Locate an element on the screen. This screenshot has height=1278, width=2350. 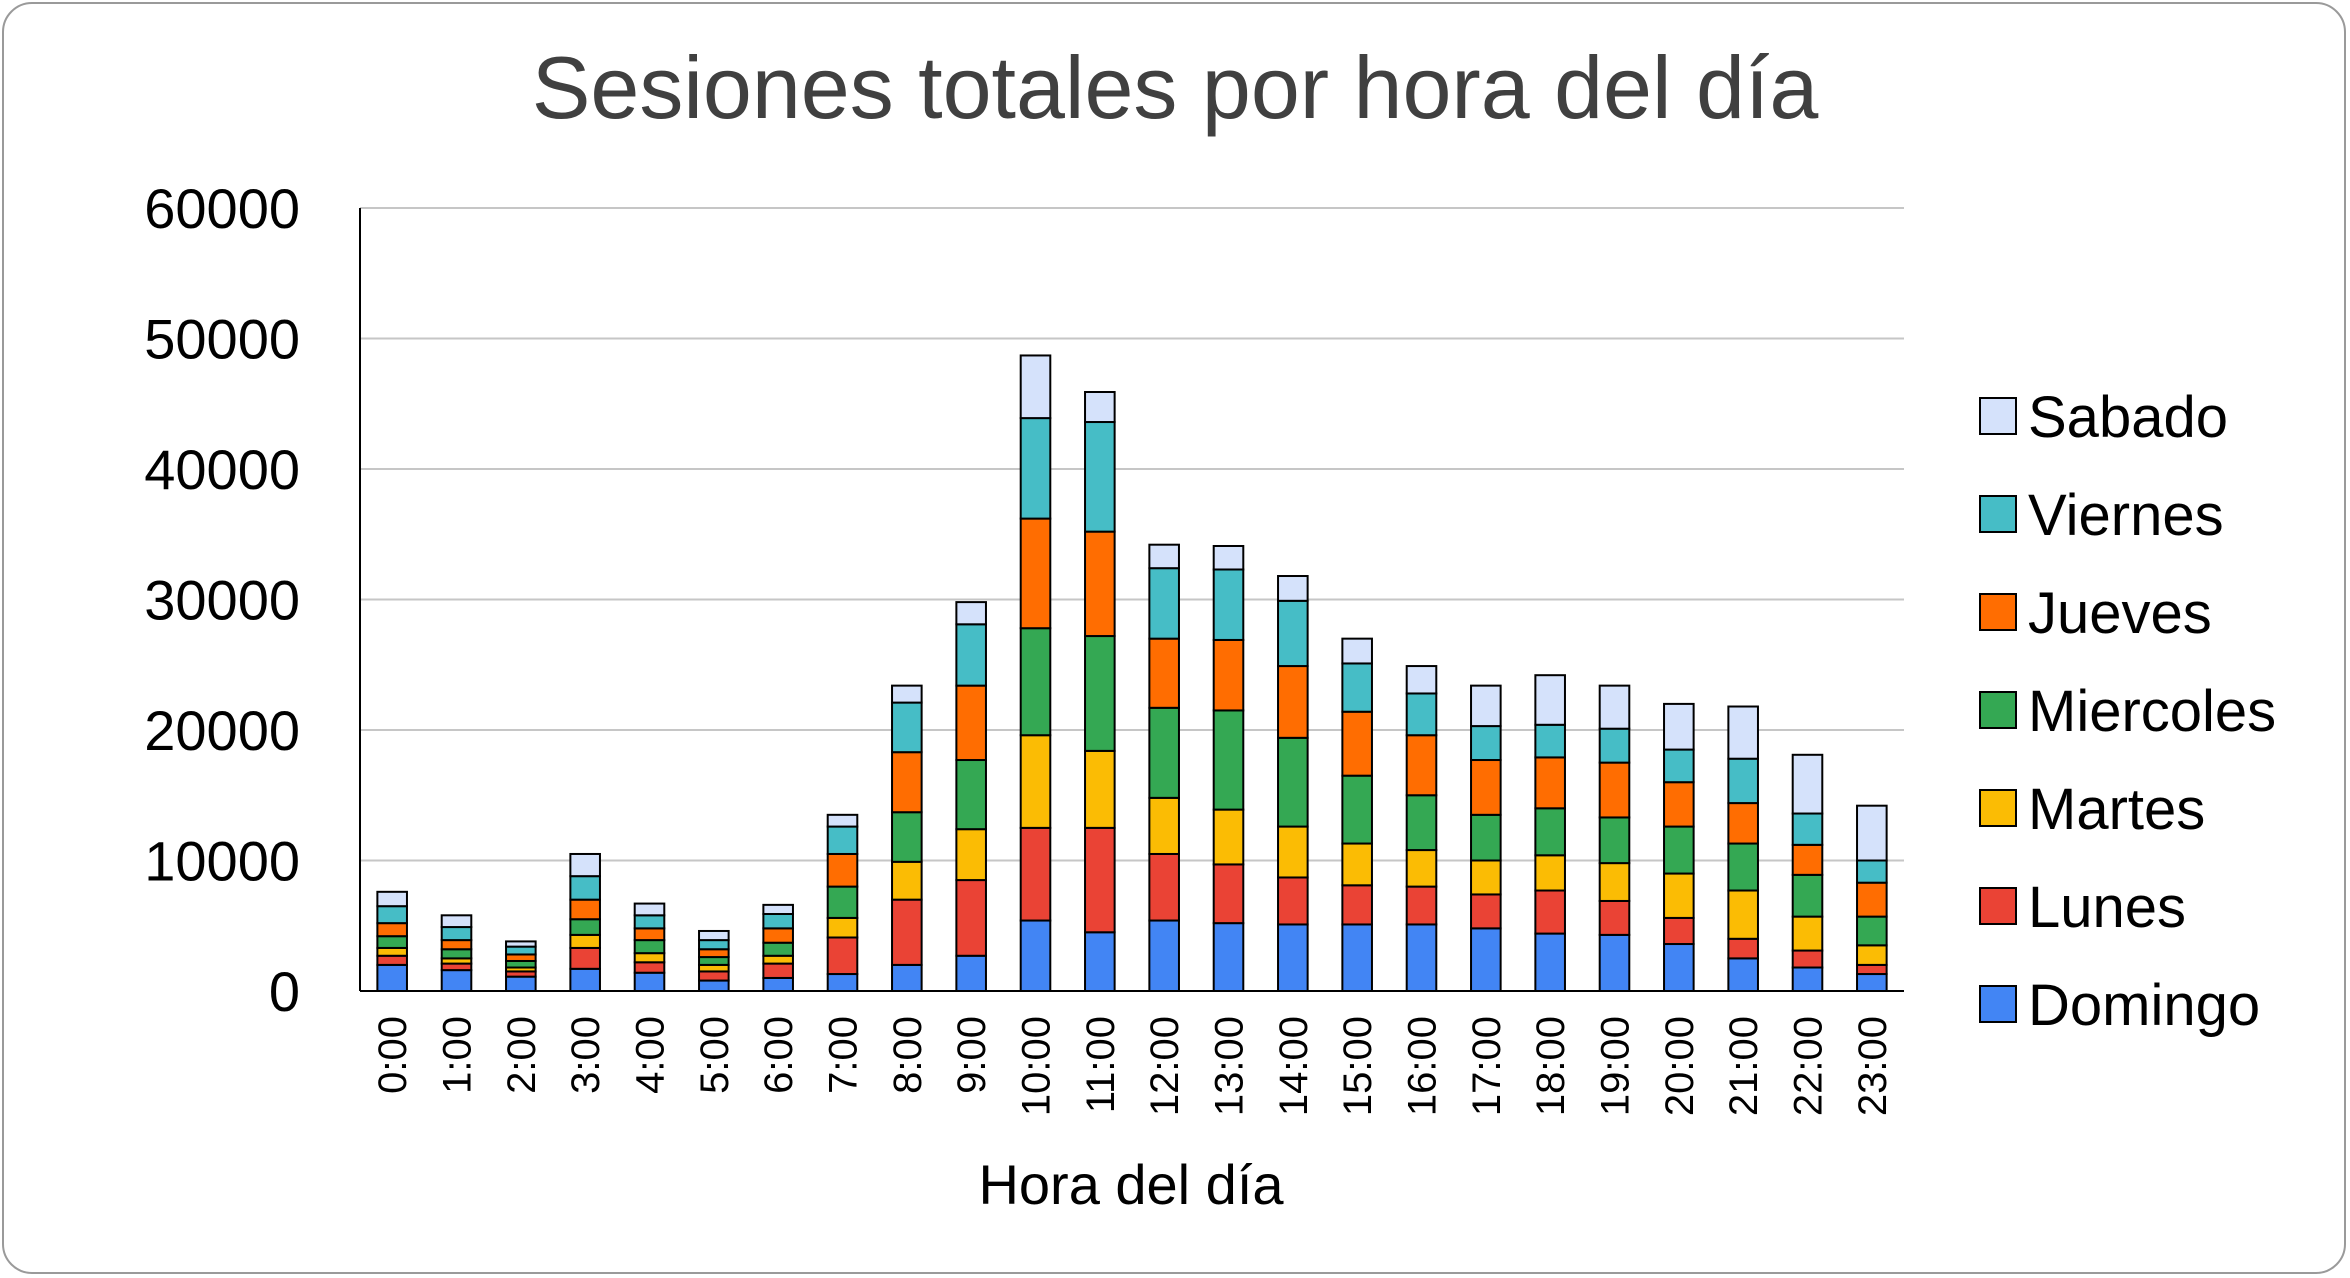
bar-segment-martes-2000 is located at coordinates (1679, 895).